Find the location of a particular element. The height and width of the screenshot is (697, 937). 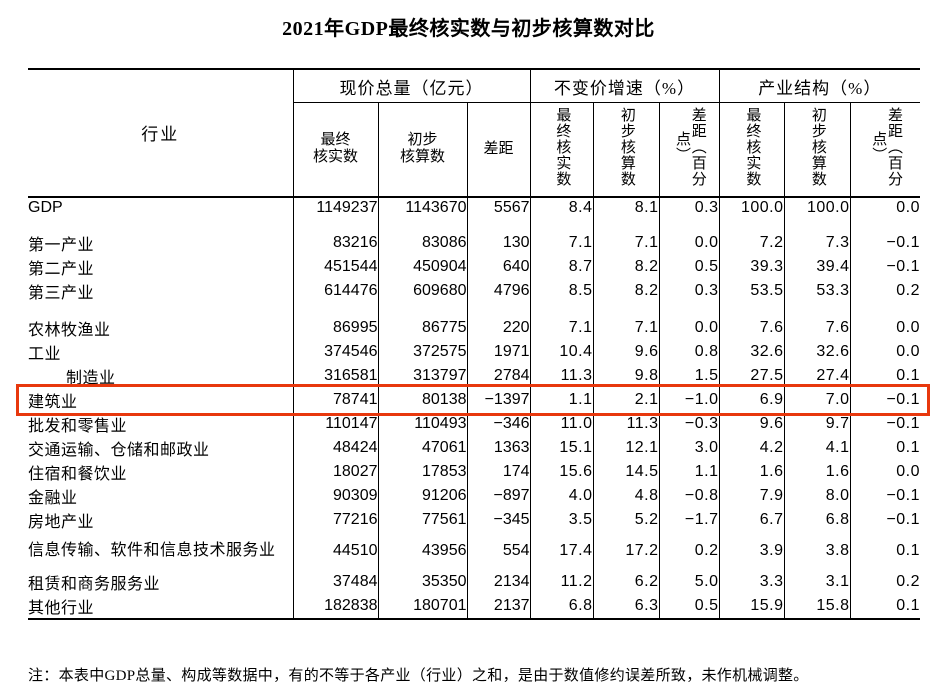

row-cell: 53.5 is located at coordinates (751, 290).